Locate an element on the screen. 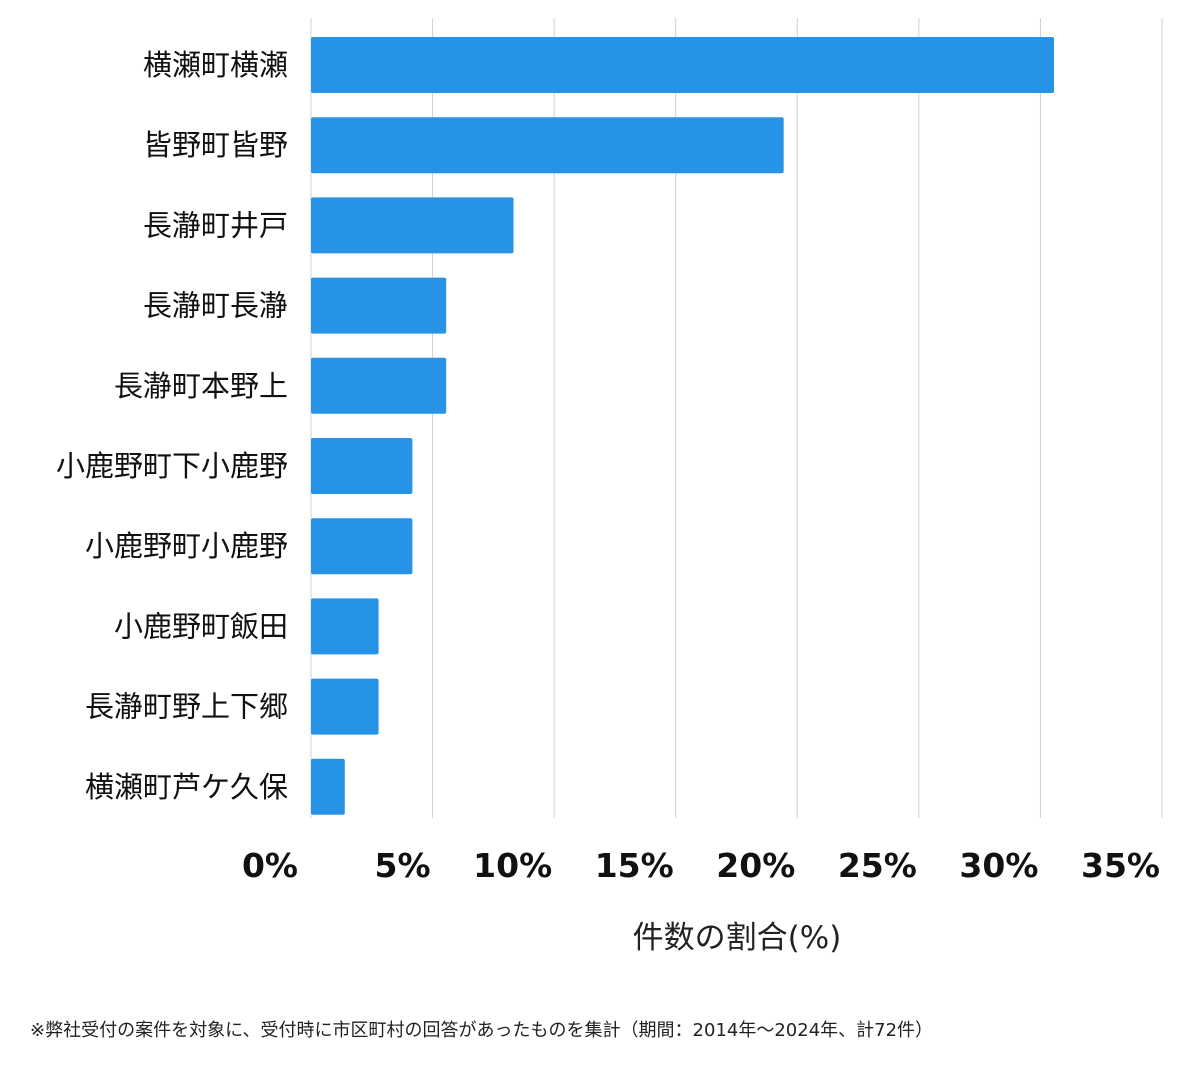 This screenshot has width=1200, height=1069. x-tick-label: 0% is located at coordinates (270, 865).